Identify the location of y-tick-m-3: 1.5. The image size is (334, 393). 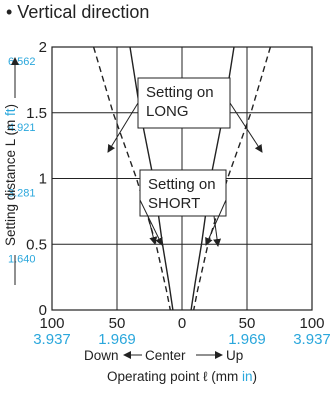
(36, 113).